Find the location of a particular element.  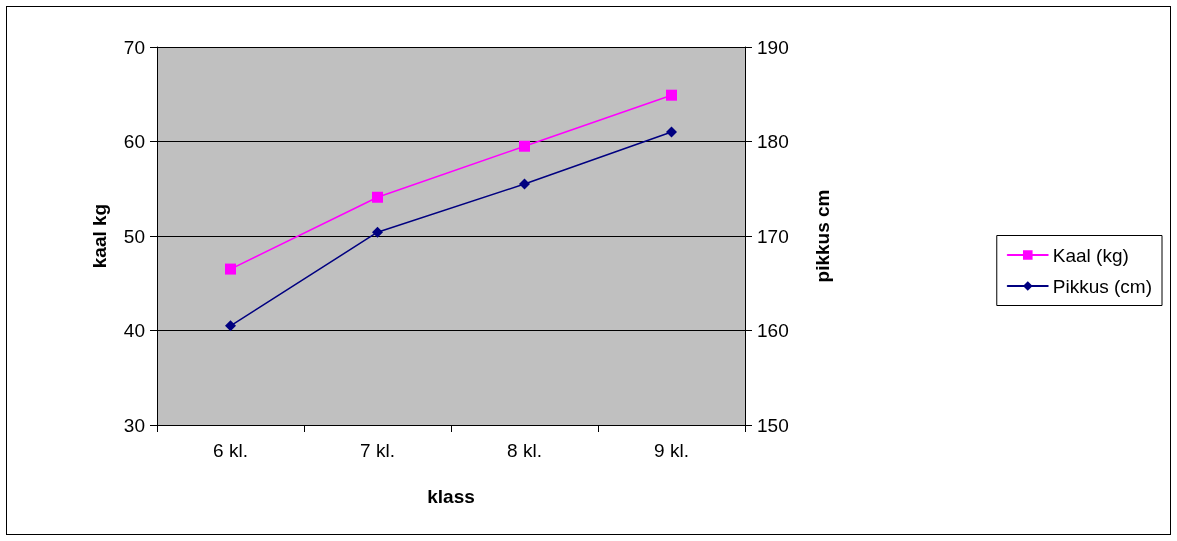

x-axis-title: klass is located at coordinates (451, 496).